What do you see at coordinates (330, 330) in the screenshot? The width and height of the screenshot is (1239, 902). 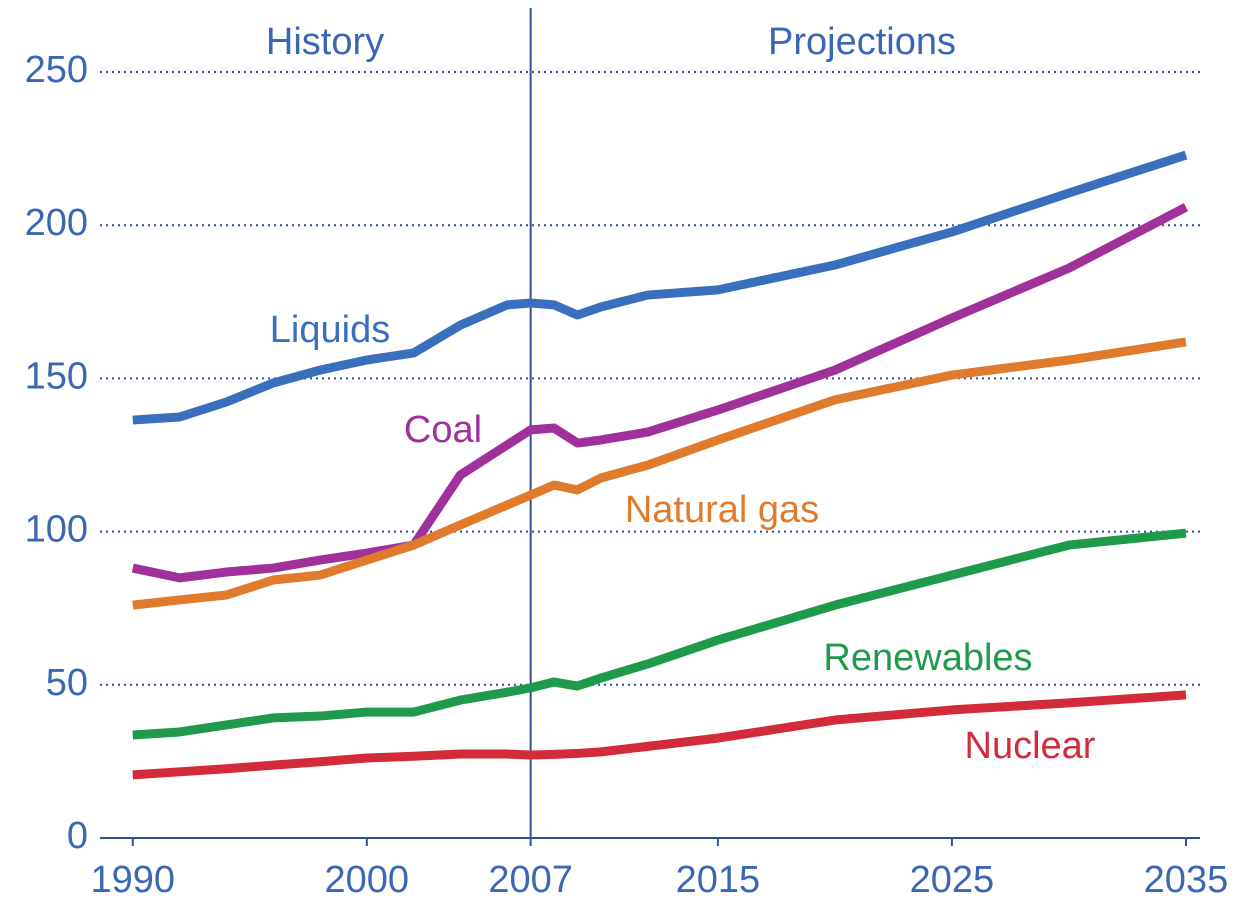 I see `series-label: Liquids` at bounding box center [330, 330].